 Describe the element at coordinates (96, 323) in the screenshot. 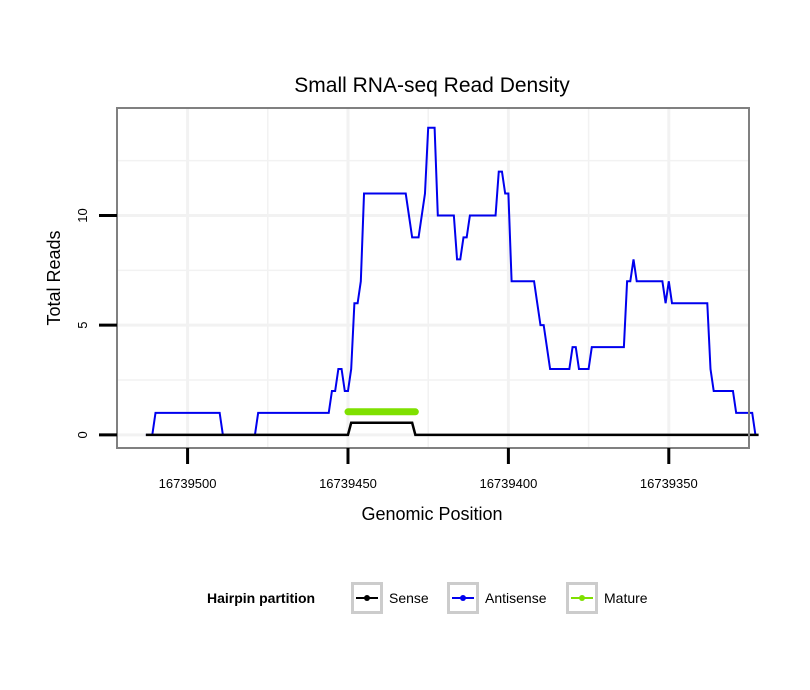

I see `y-axis: 0 5 10` at that location.